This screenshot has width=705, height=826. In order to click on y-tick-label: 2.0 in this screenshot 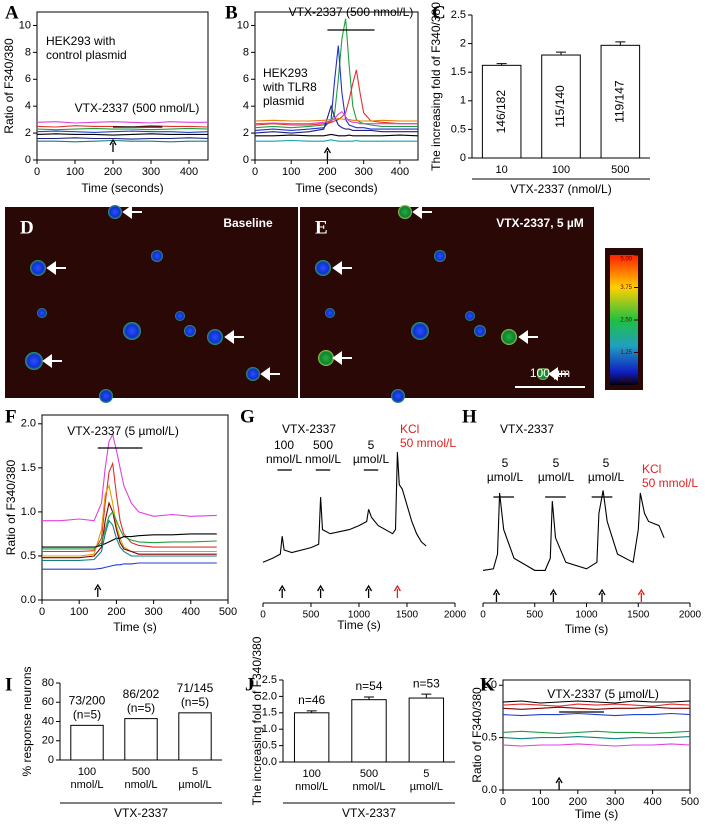, I will do `click(28, 424)`.